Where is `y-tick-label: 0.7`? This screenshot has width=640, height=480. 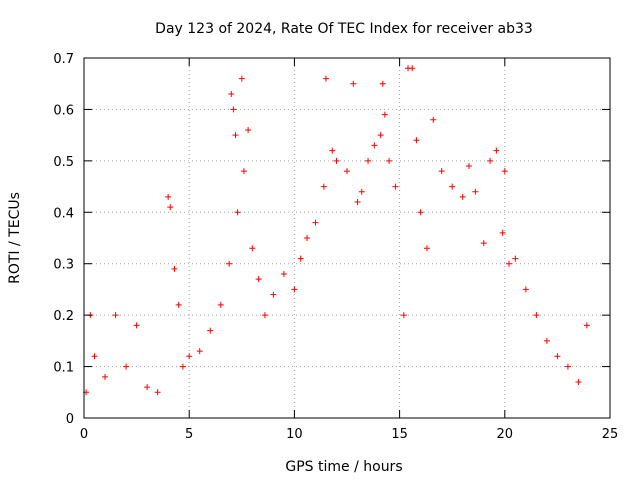
y-tick-label: 0.7 is located at coordinates (63, 59).